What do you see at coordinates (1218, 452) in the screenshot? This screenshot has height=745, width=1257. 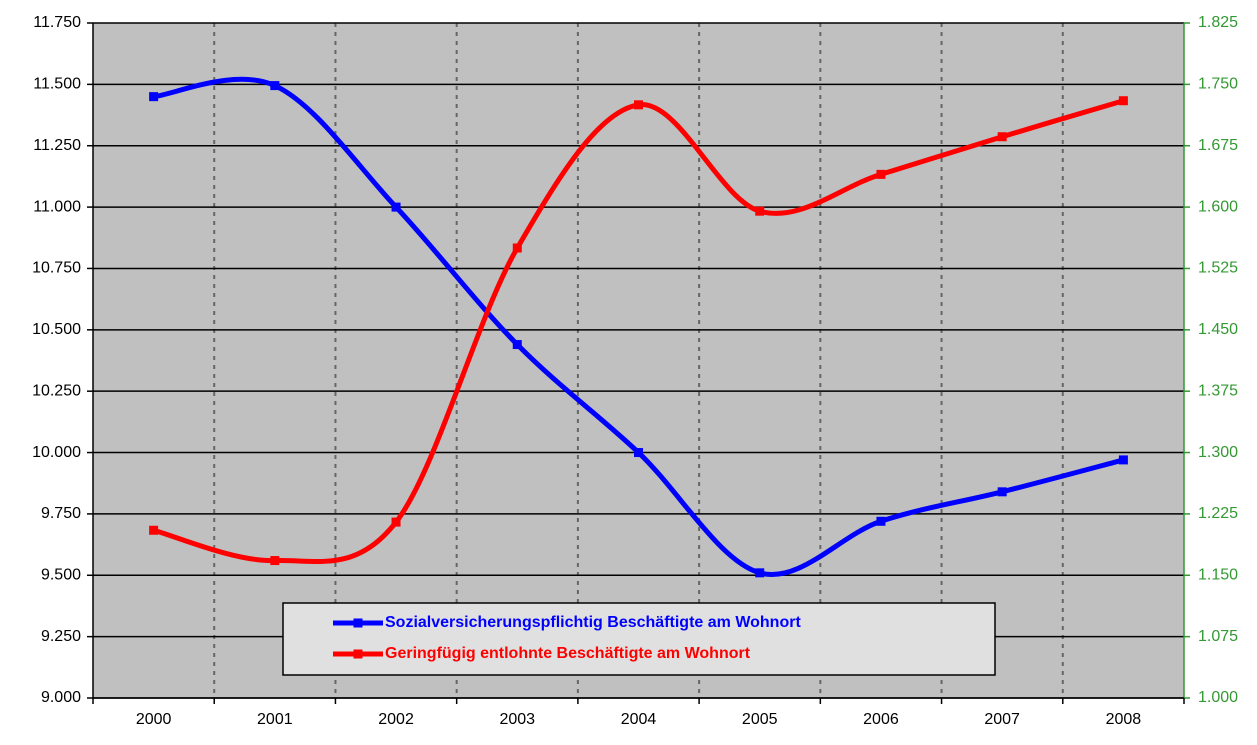 I see `y2-tick-label: 1.300` at bounding box center [1218, 452].